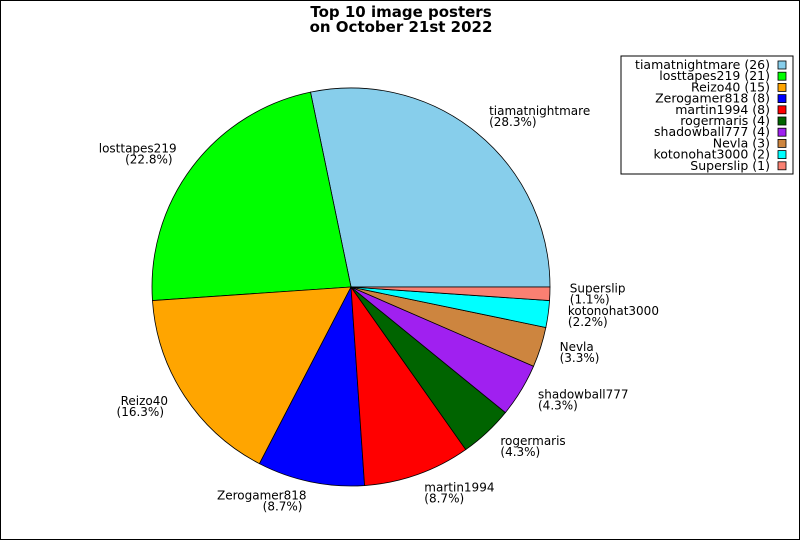  Describe the element at coordinates (539, 116) in the screenshot. I see `slice-label-tiamatnightmare: tiamatnightmare (28.3%)` at that location.